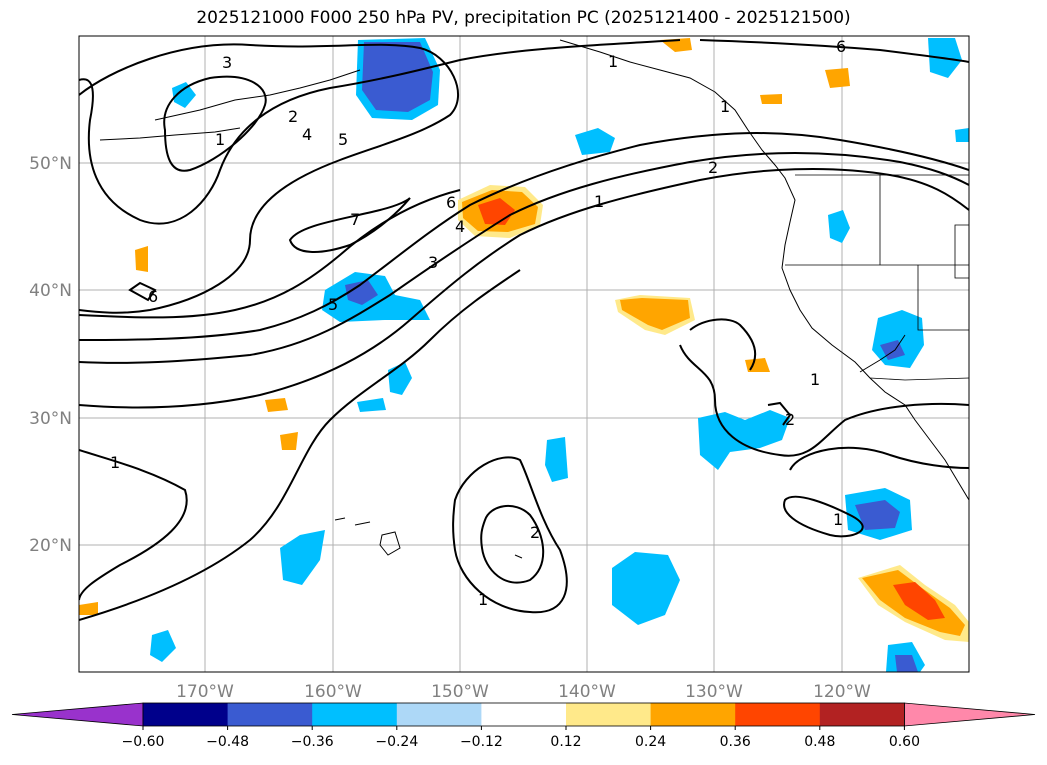 The image size is (1047, 765). I want to click on colorbar-tick-label: 0.24, so click(650, 742).